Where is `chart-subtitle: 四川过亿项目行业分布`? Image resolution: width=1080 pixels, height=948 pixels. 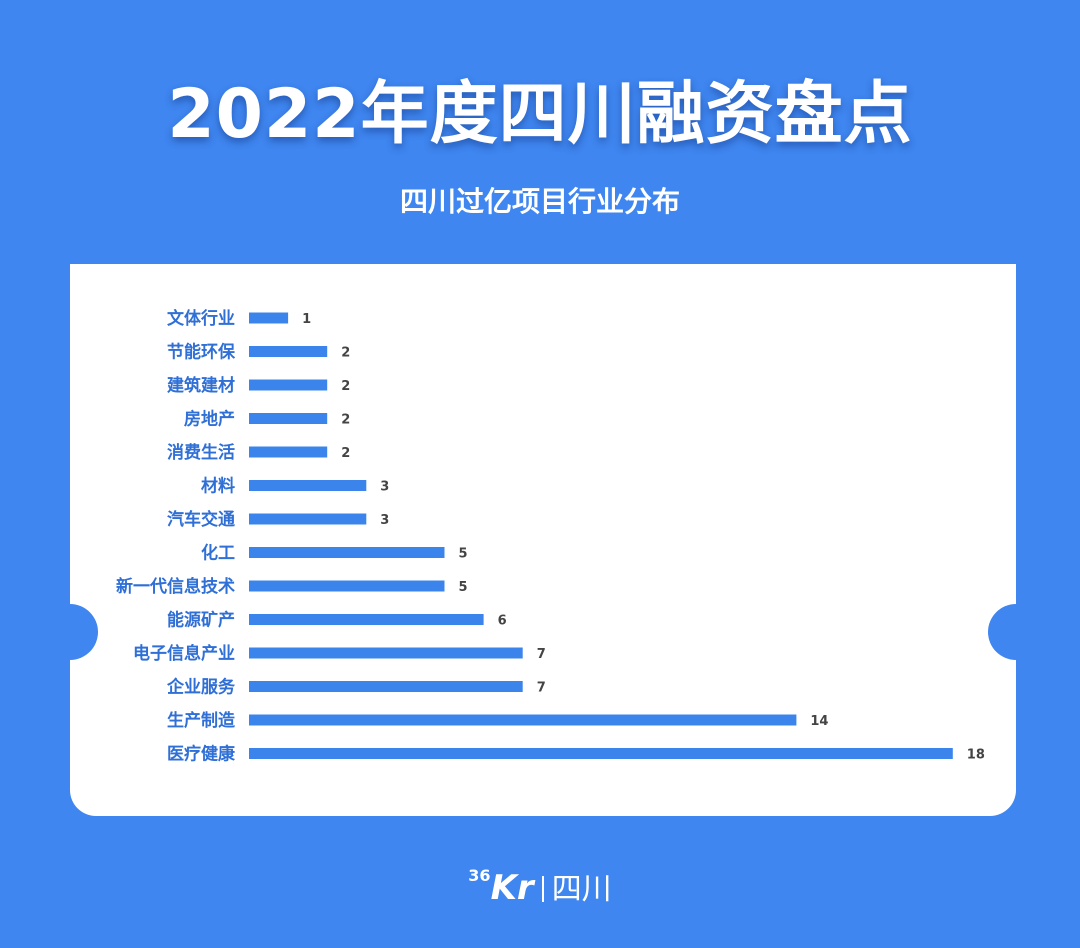
chart-subtitle: 四川过亿项目行业分布 is located at coordinates (539, 201).